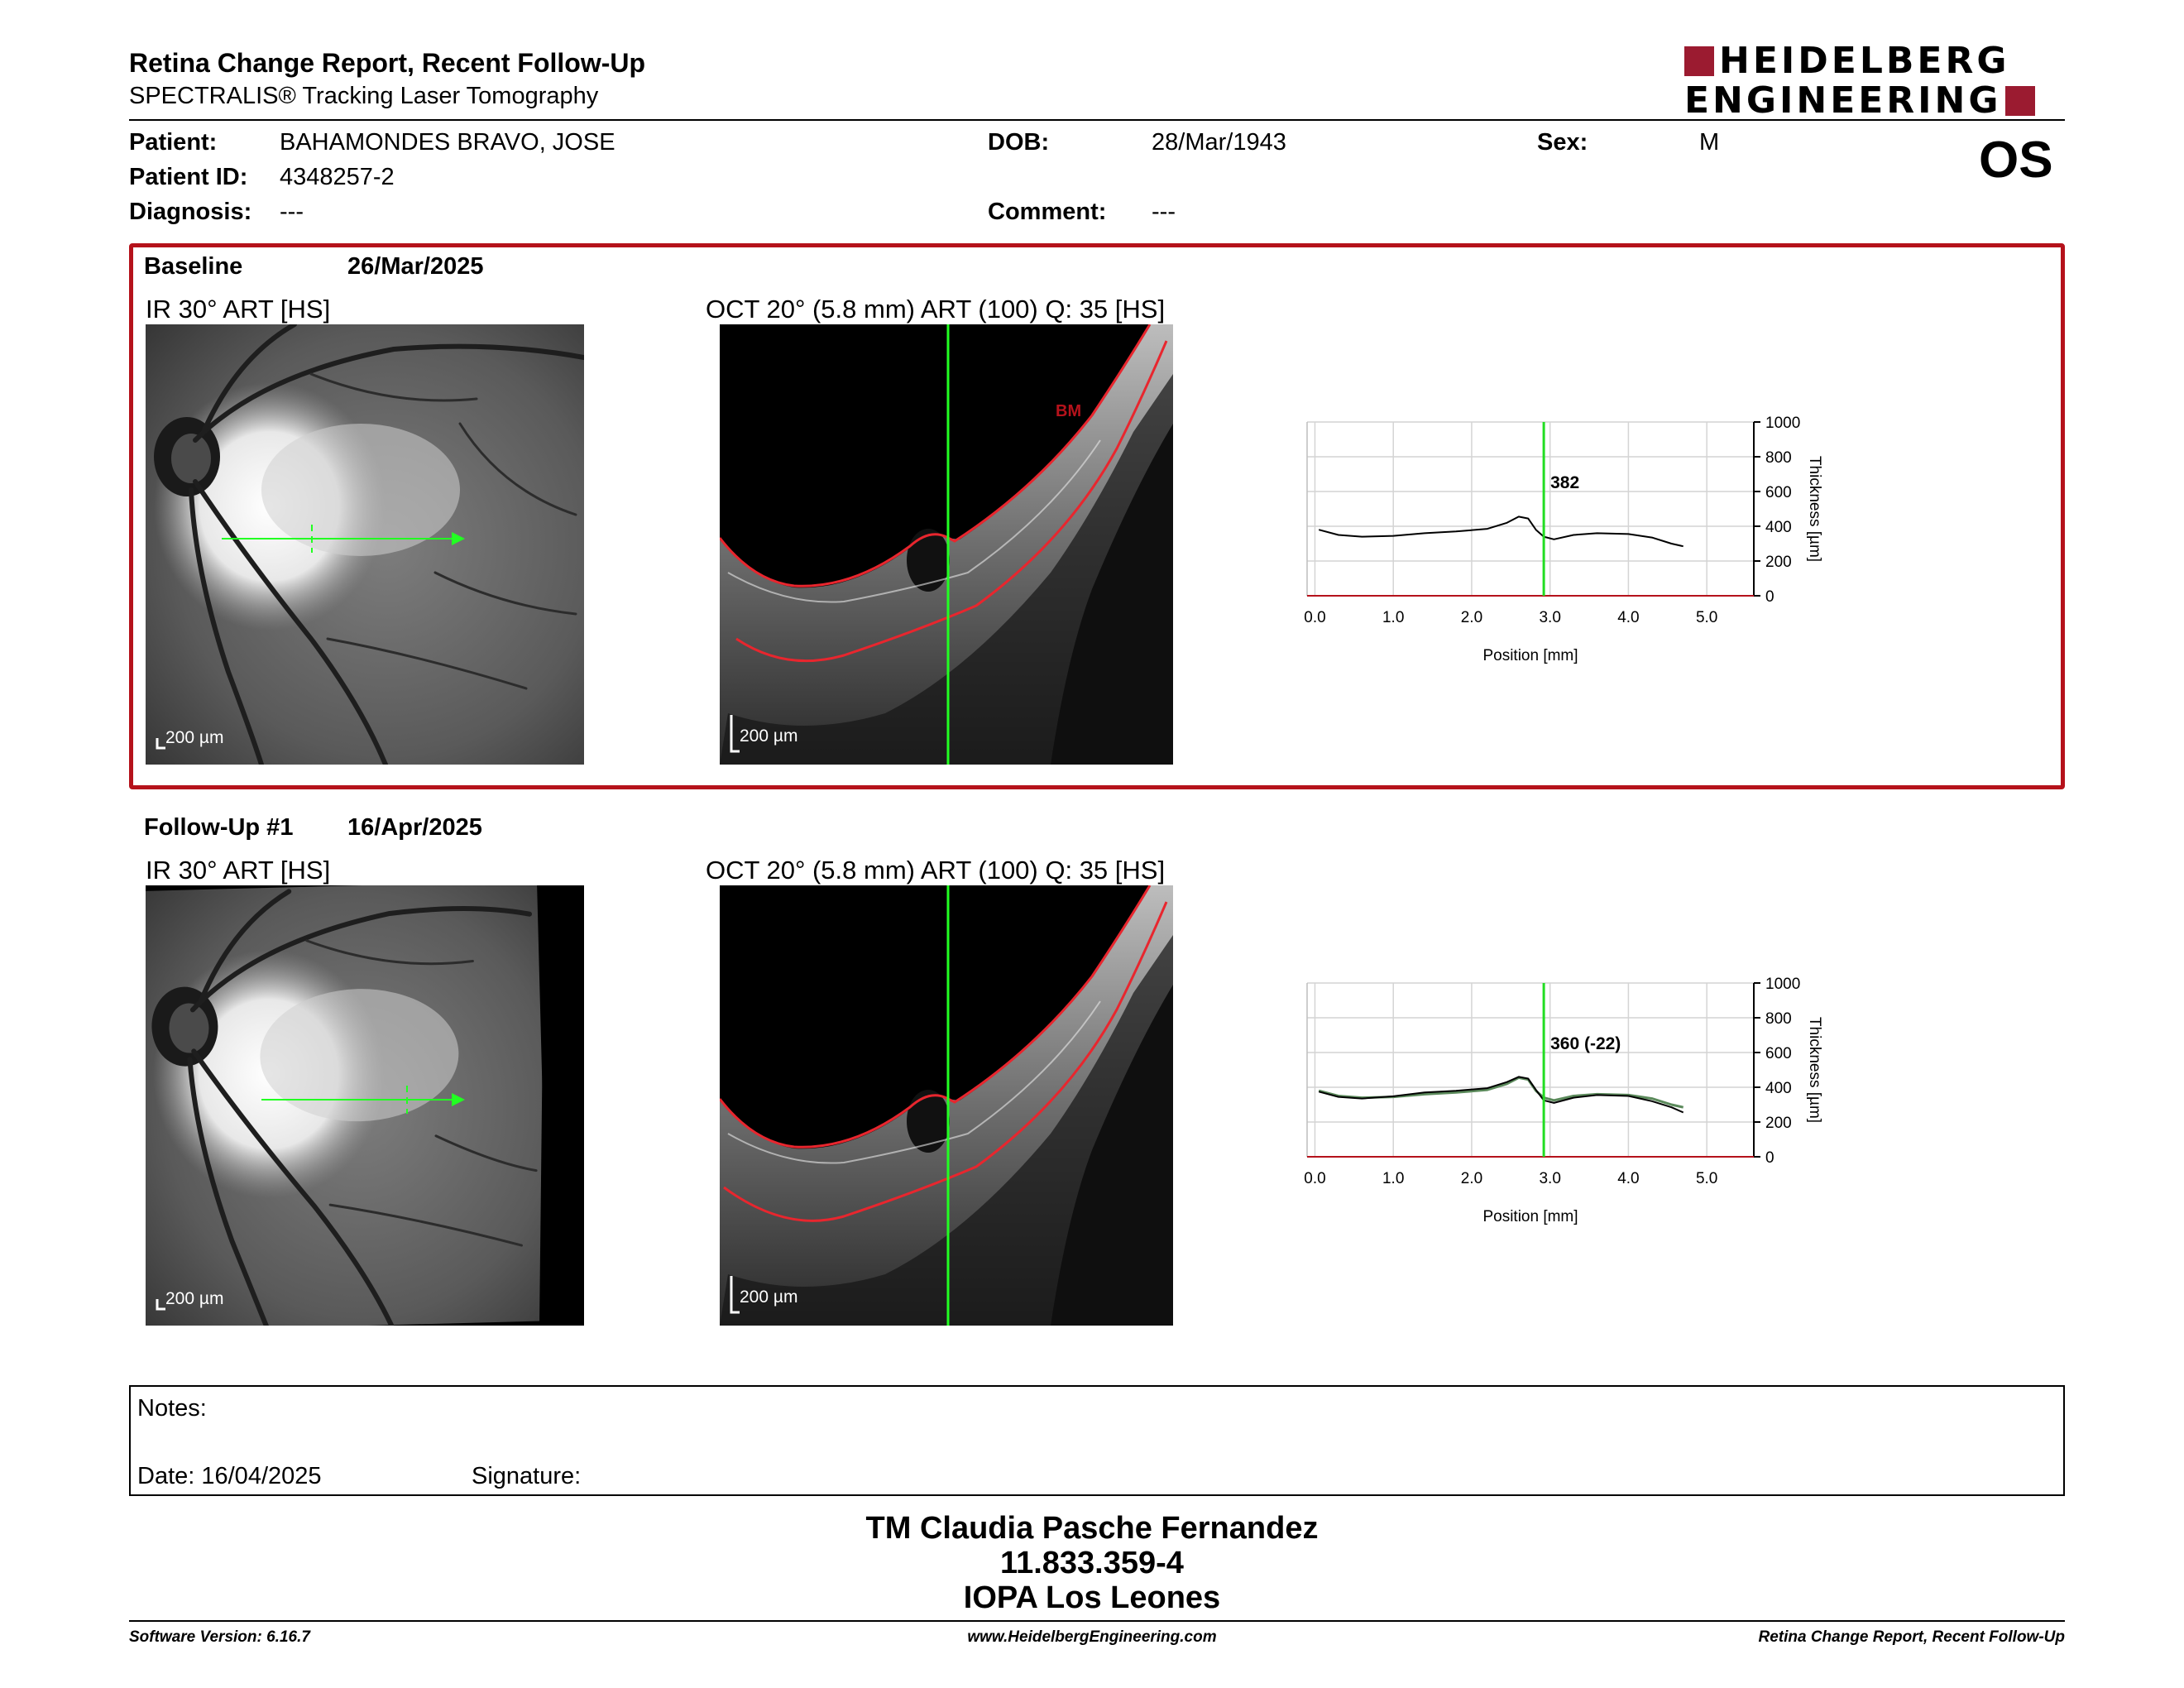 Image resolution: width=2184 pixels, height=1688 pixels. I want to click on heidelberg-logo: HEIDELBERG ENGINEERING, so click(1875, 81).